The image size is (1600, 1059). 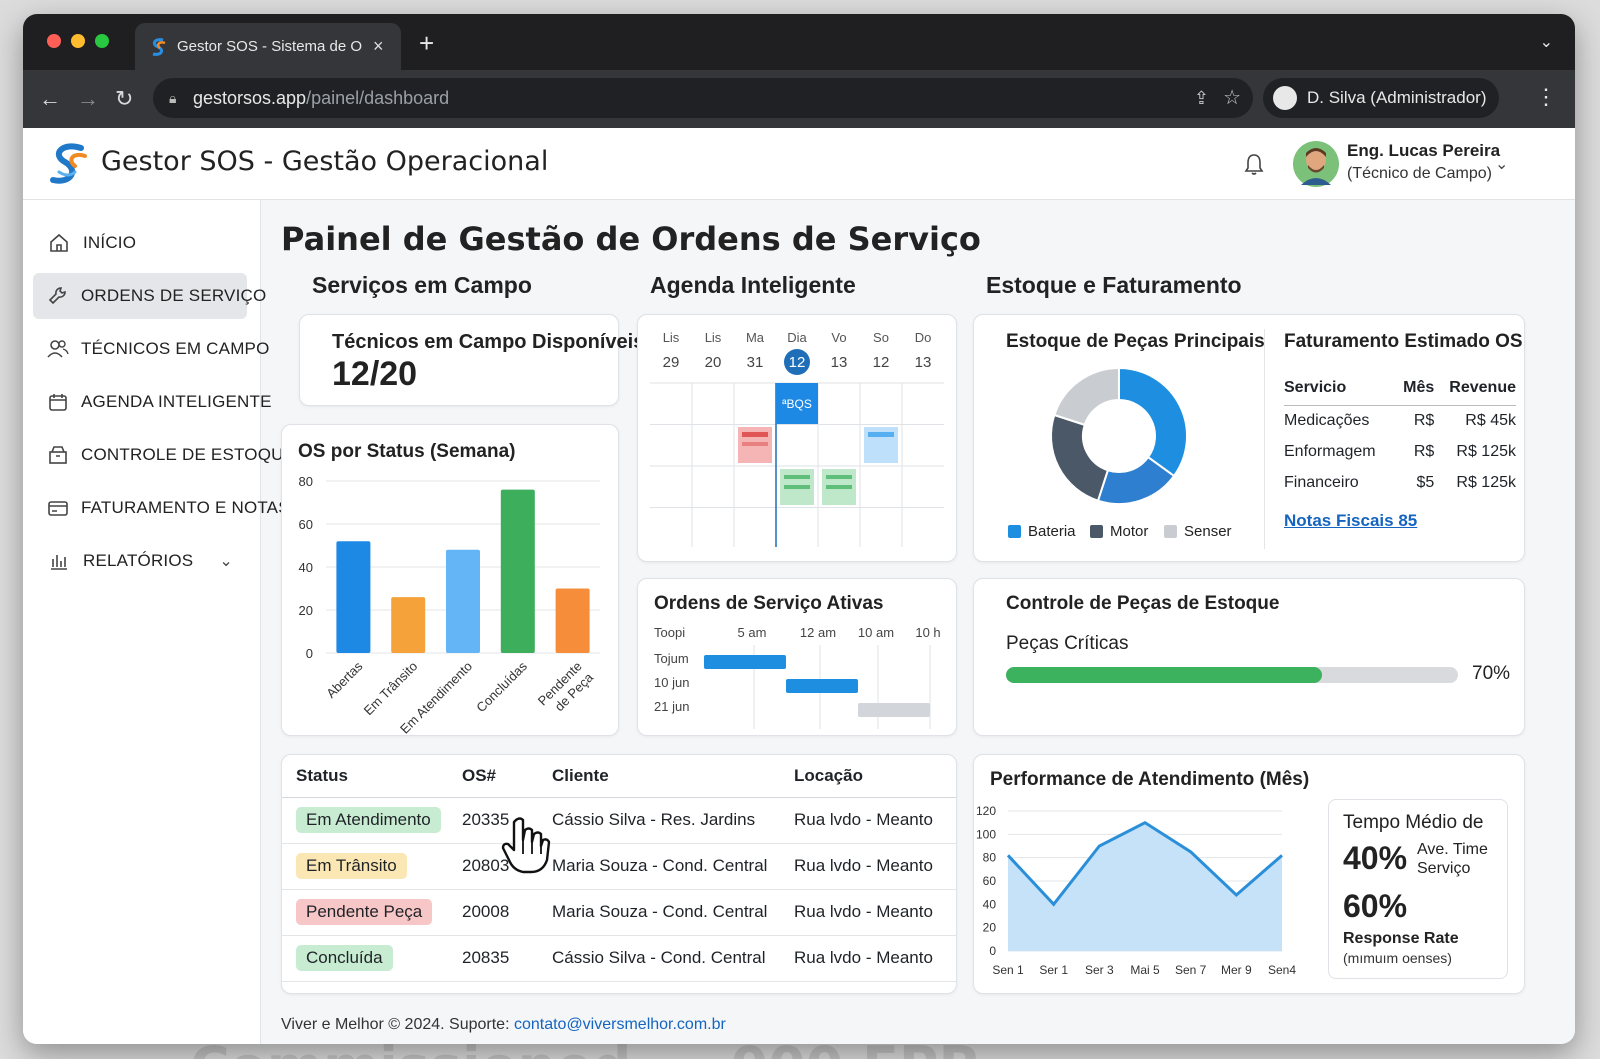 I want to click on tab-menu-chevron-icon: ⌄, so click(x=1546, y=42).